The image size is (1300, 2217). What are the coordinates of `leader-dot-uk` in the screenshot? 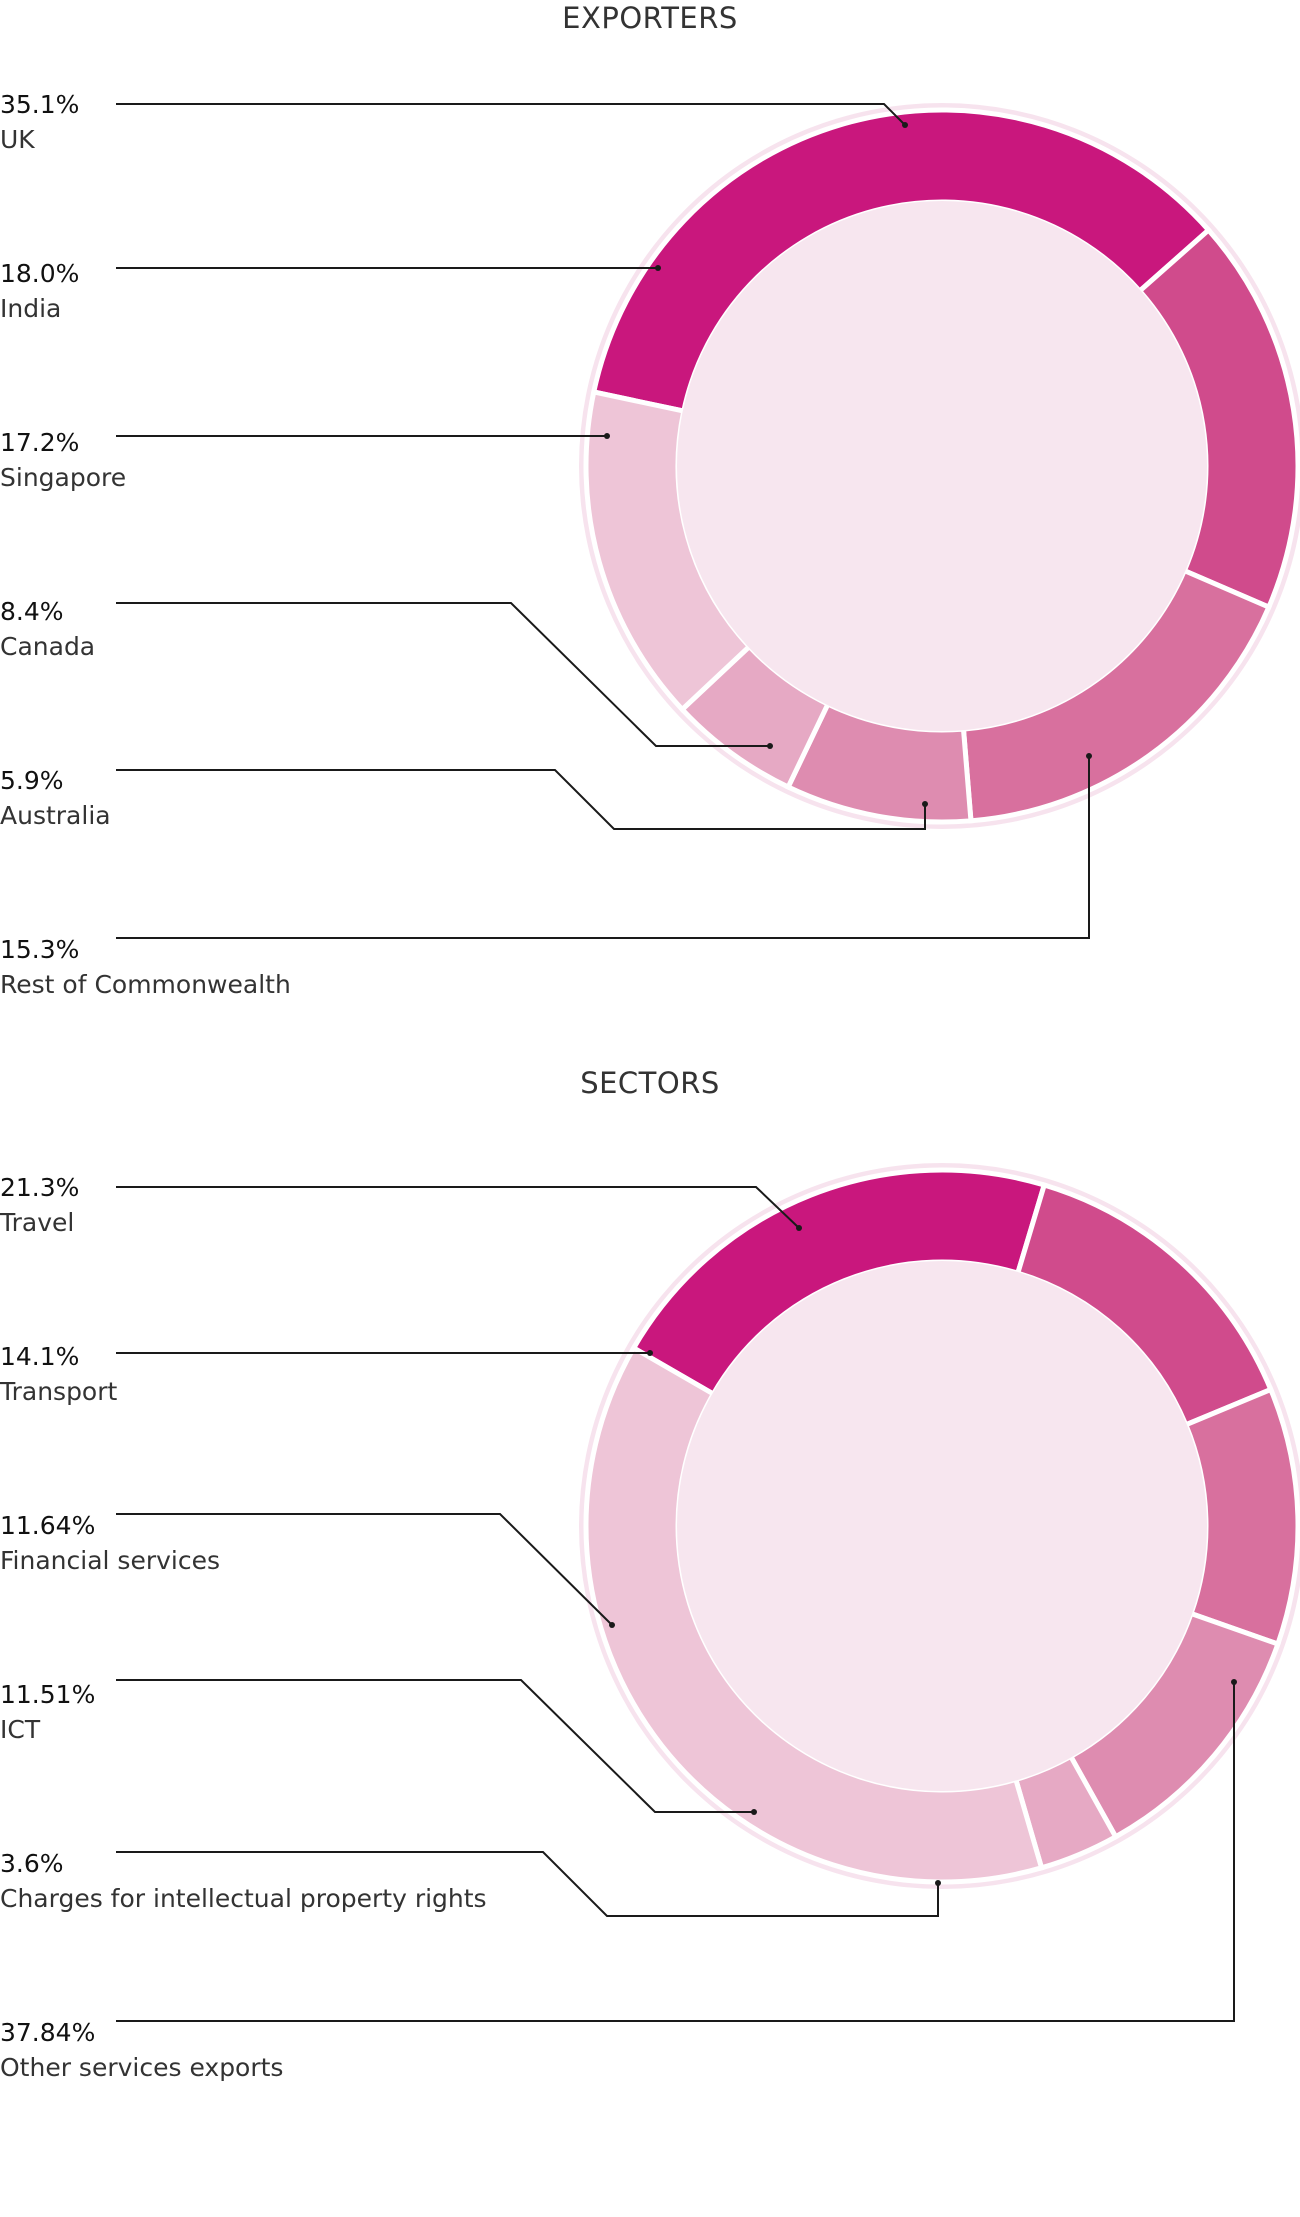 It's located at (905, 125).